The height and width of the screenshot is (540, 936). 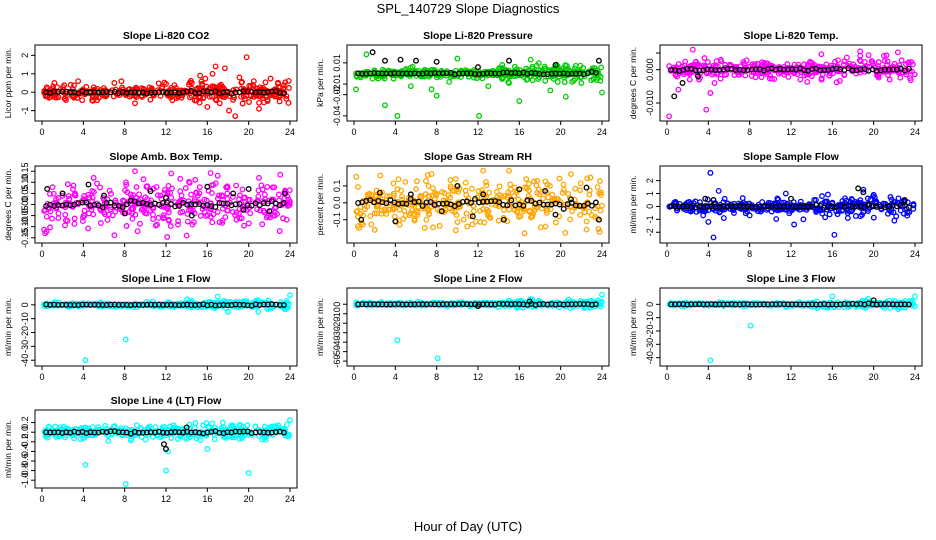 What do you see at coordinates (791, 132) in the screenshot?
I see `x-tick-label: 12` at bounding box center [791, 132].